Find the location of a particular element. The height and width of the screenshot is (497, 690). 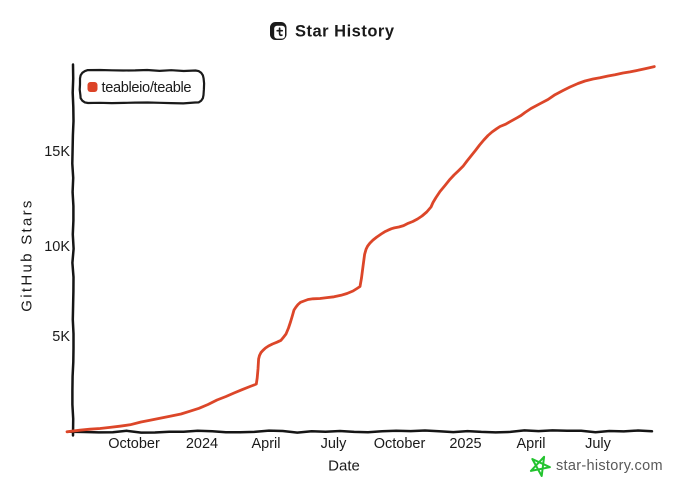

svg-text: Star History is located at coordinates (345, 32).